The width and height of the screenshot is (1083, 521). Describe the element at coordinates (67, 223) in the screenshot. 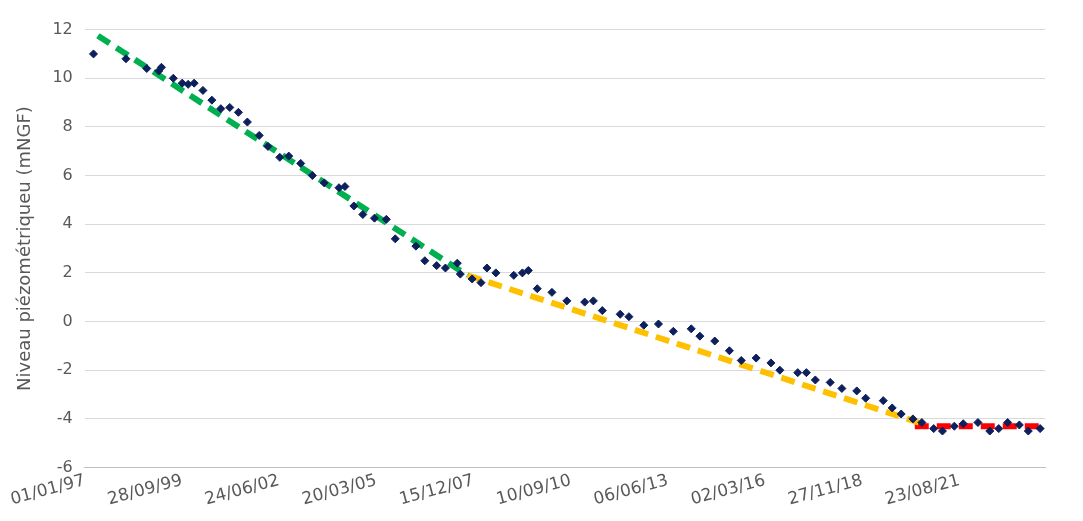

I see `y-tick-label: 4` at that location.